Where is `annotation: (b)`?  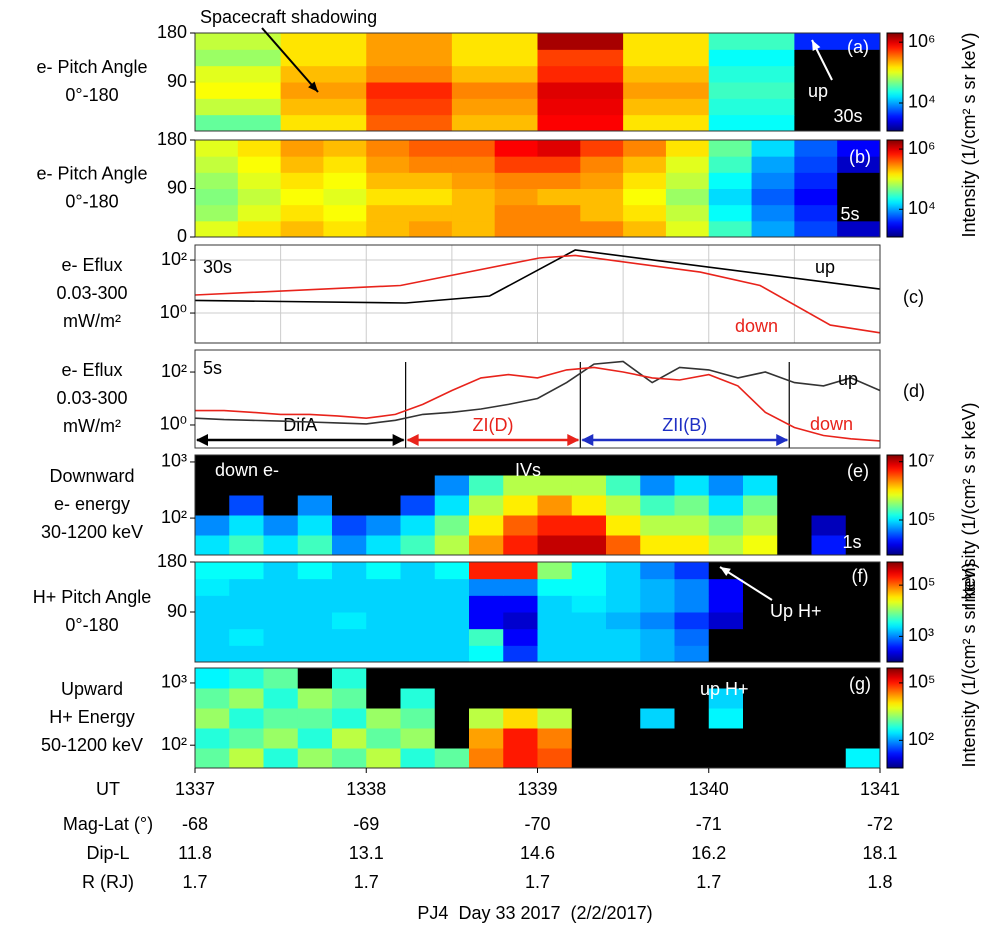
annotation: (b) is located at coordinates (860, 157).